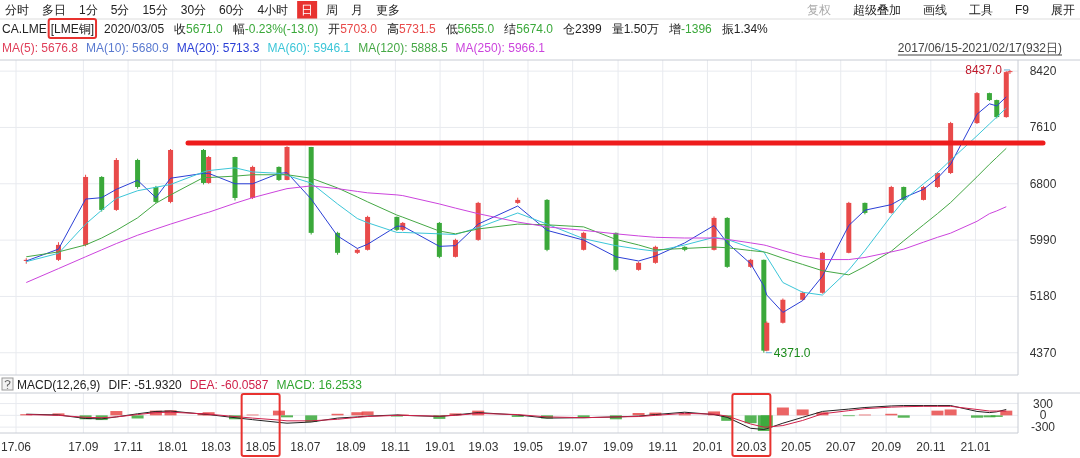 The height and width of the screenshot is (458, 1080). What do you see at coordinates (745, 29) in the screenshot?
I see `text: 振1.34%` at bounding box center [745, 29].